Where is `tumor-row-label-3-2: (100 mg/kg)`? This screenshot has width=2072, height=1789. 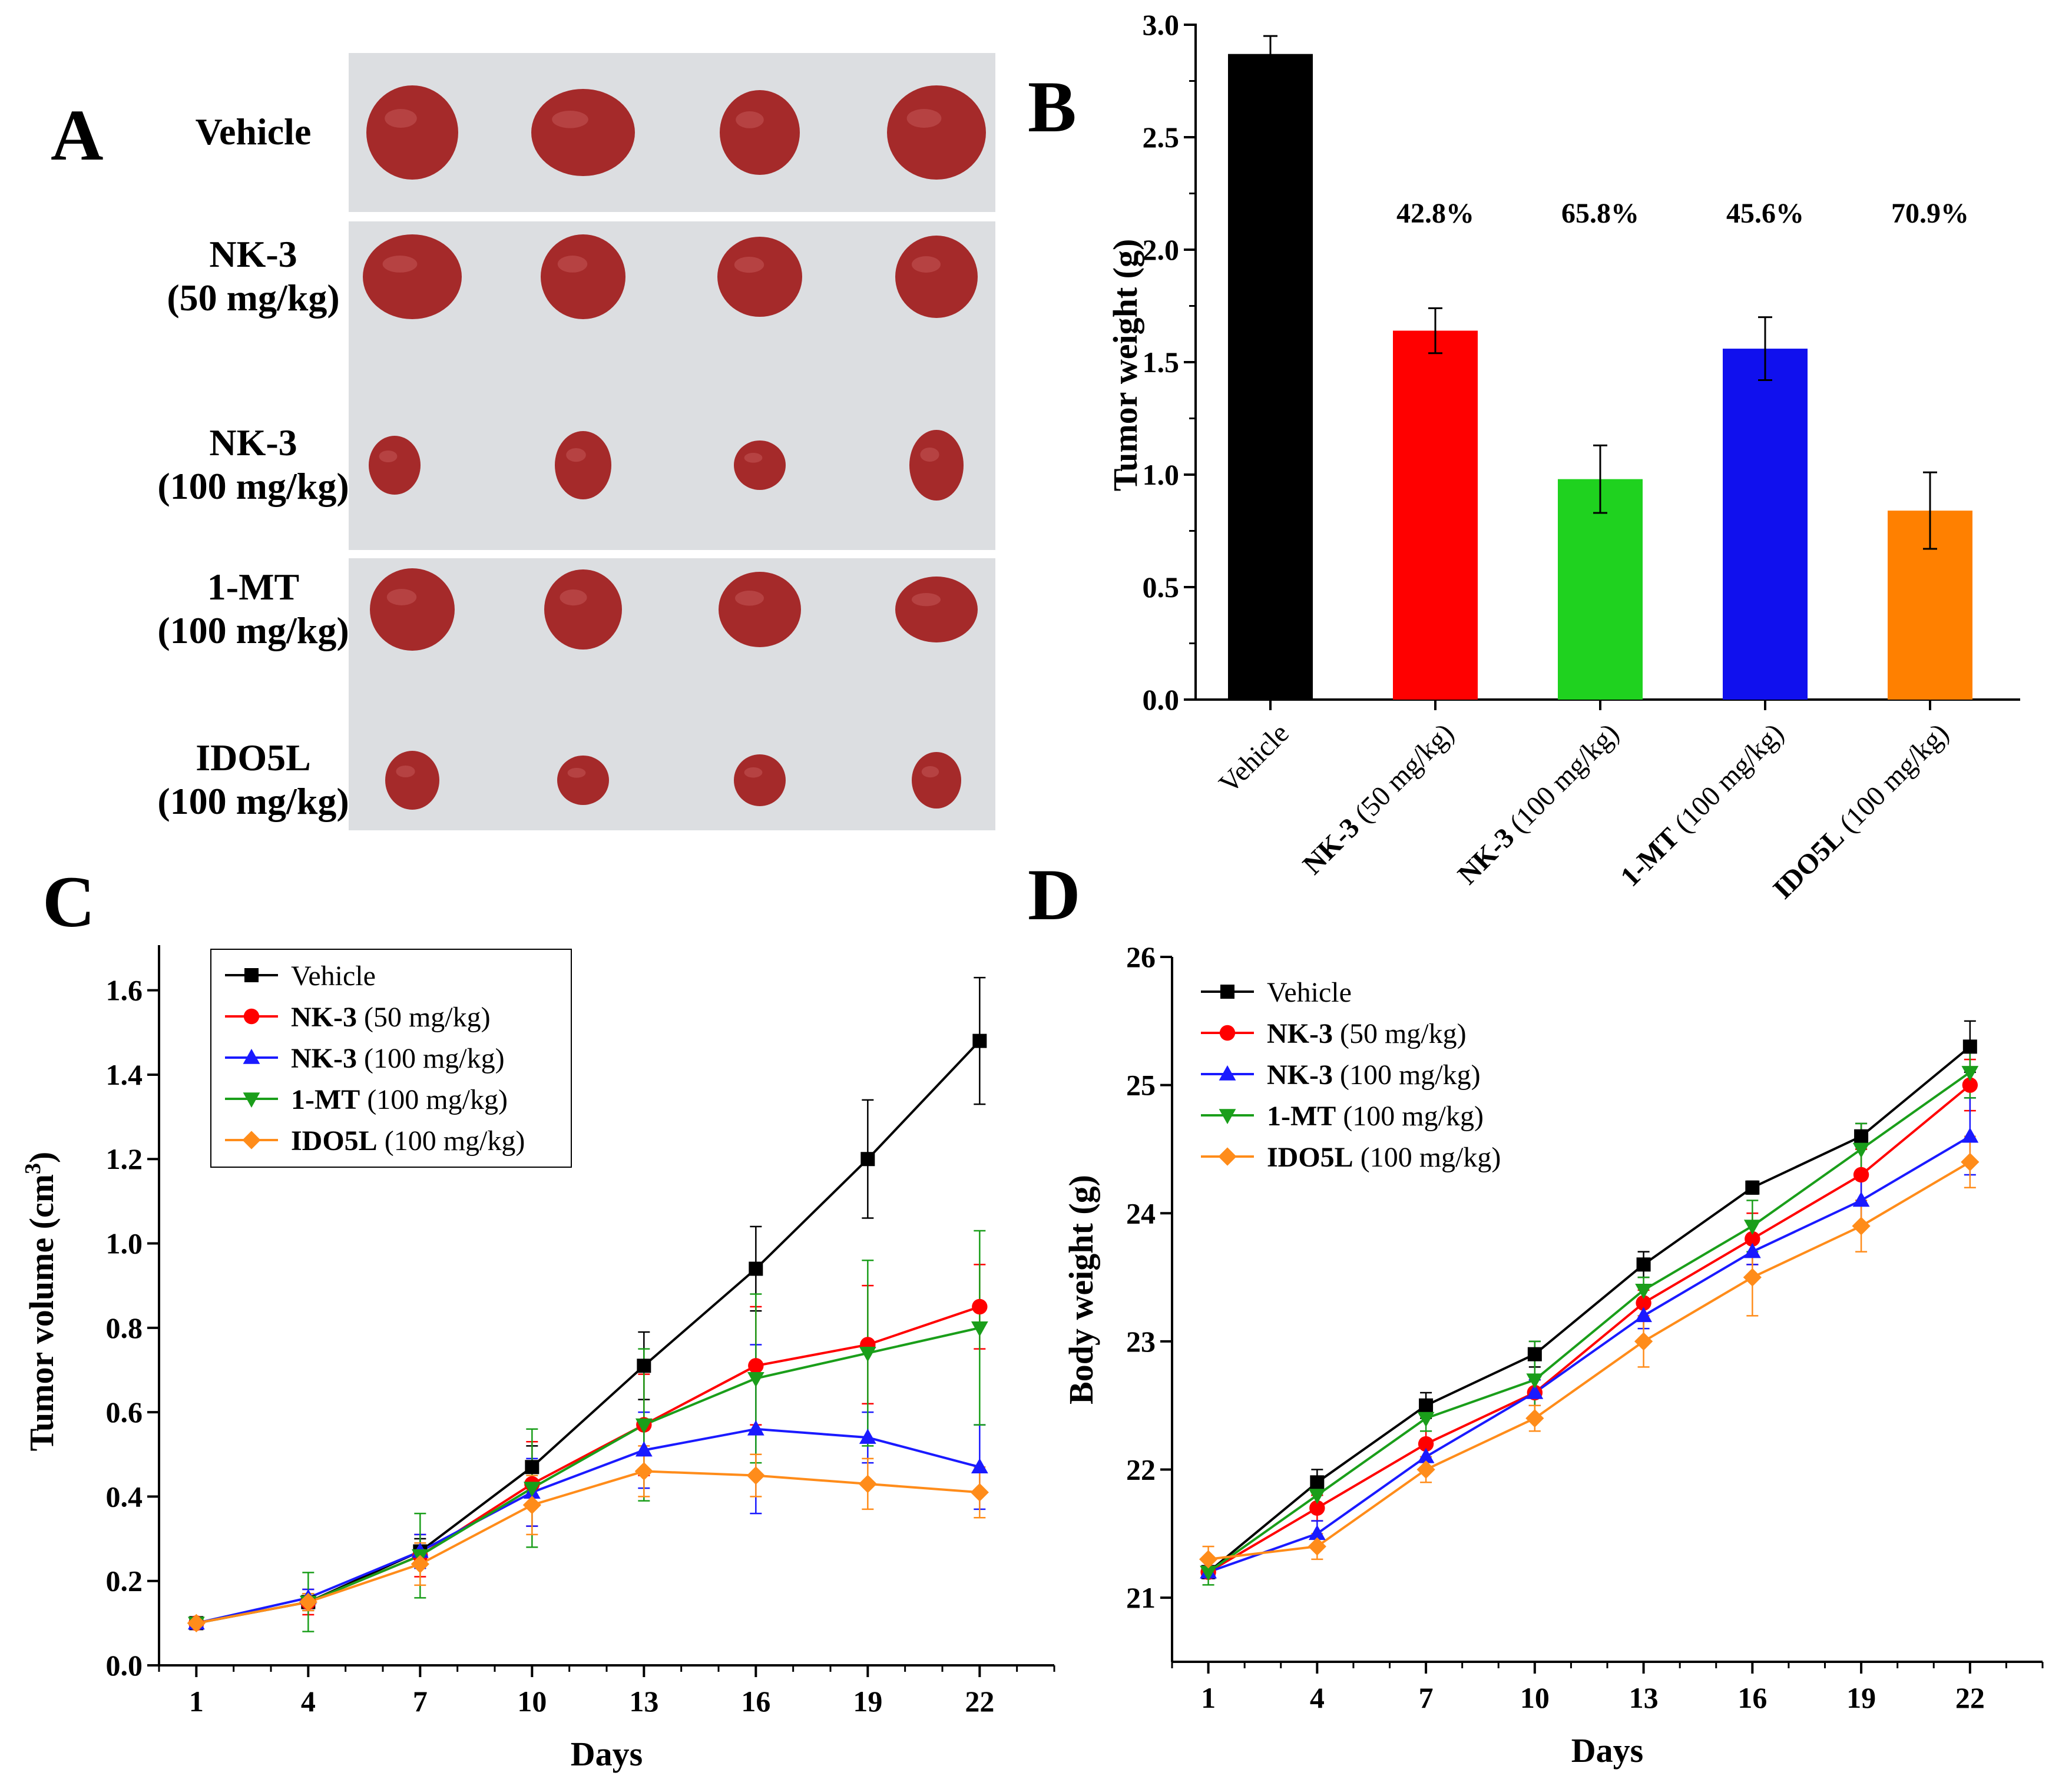 tumor-row-label-3-2: (100 mg/kg) is located at coordinates (253, 486).